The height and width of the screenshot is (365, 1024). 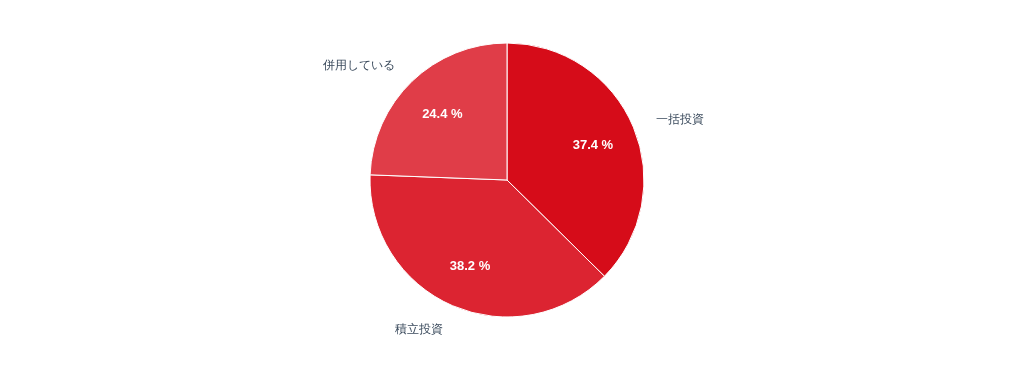 I want to click on slice-label: 一括投資, so click(x=679, y=118).